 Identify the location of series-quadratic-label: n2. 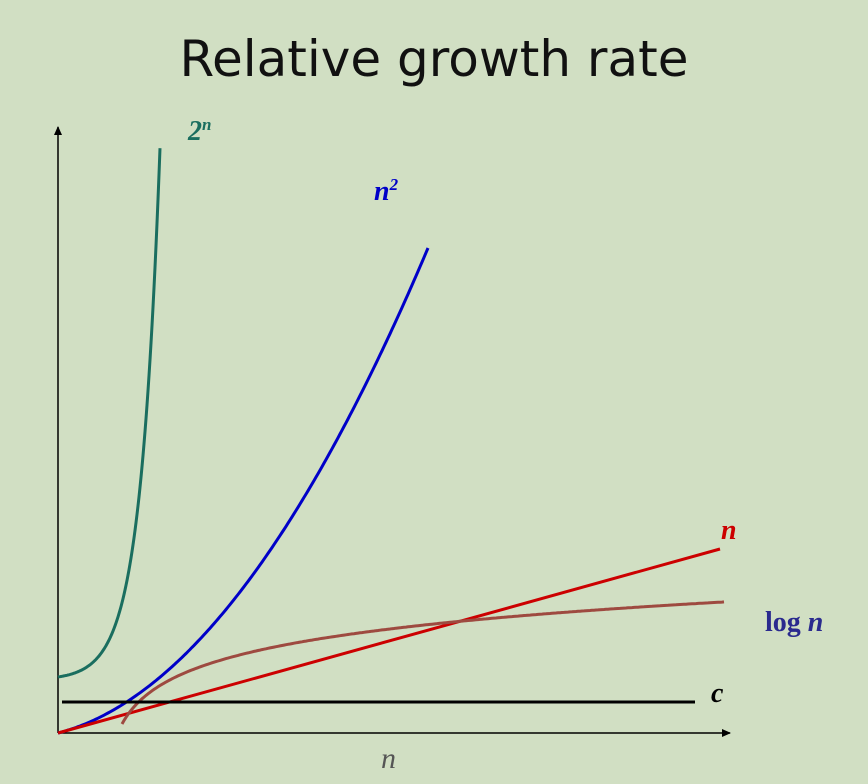
(386, 191).